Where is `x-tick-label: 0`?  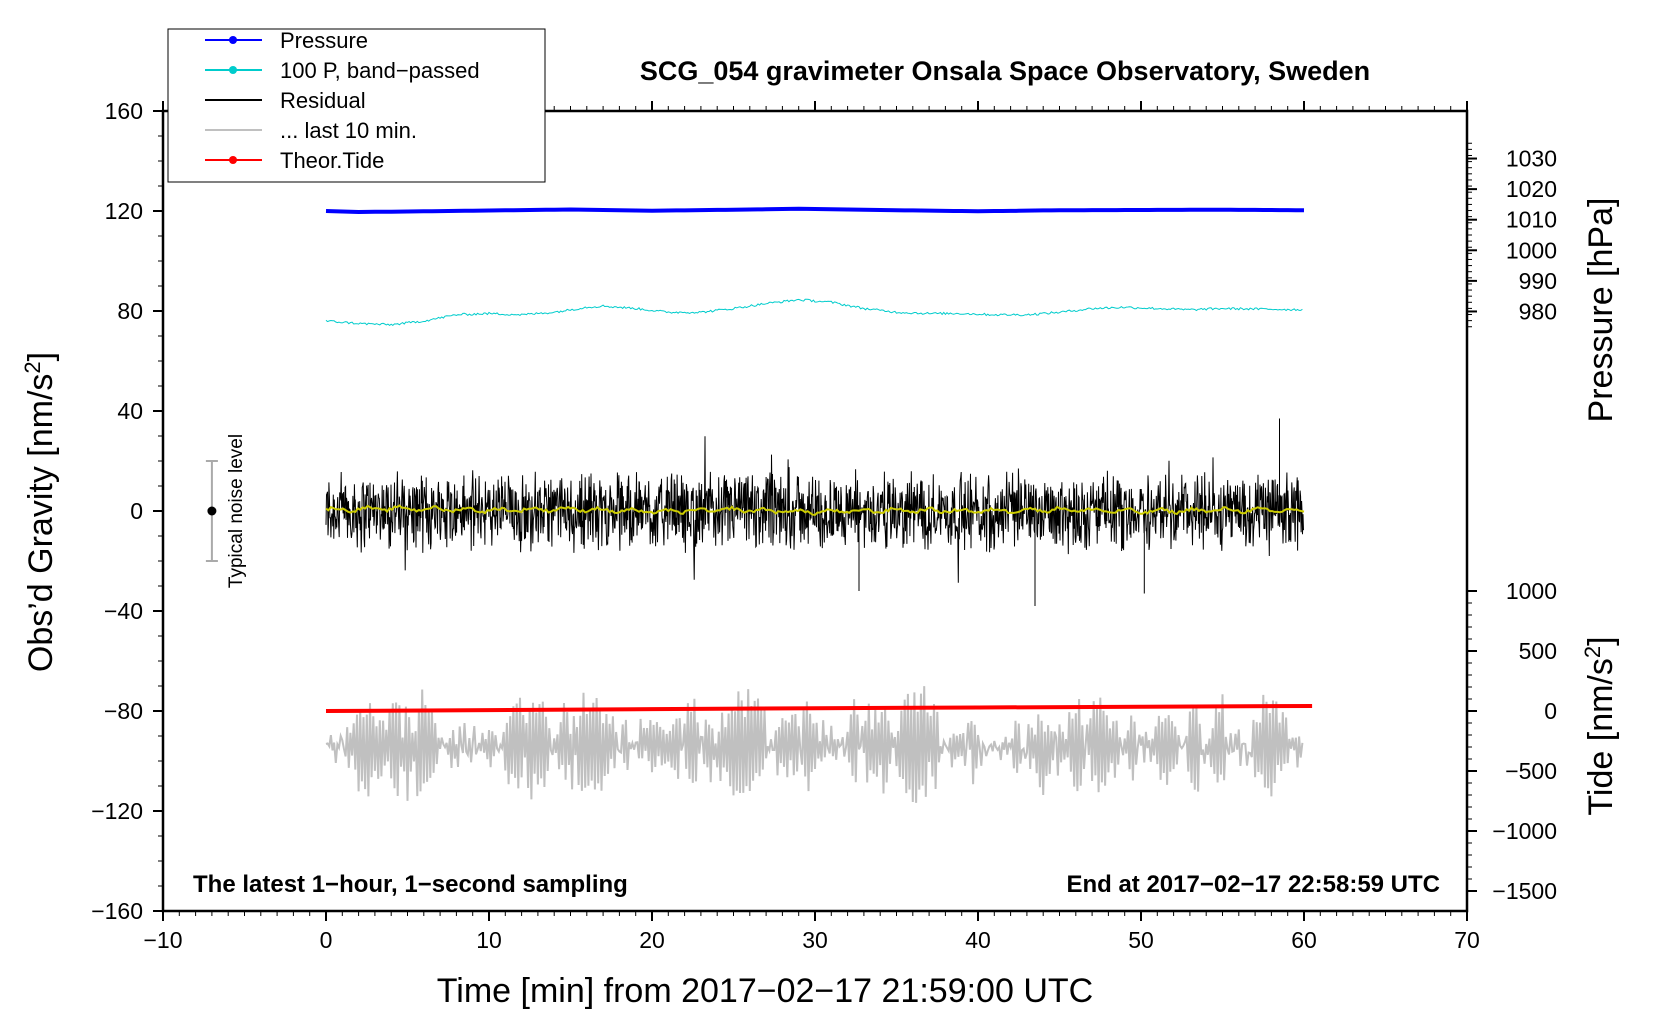 x-tick-label: 0 is located at coordinates (326, 940).